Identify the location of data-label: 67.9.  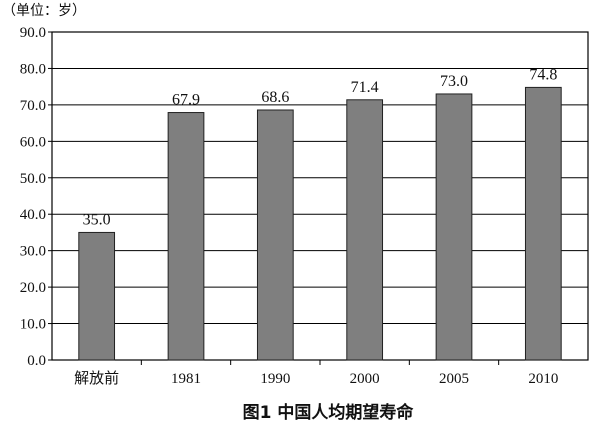
(186, 100).